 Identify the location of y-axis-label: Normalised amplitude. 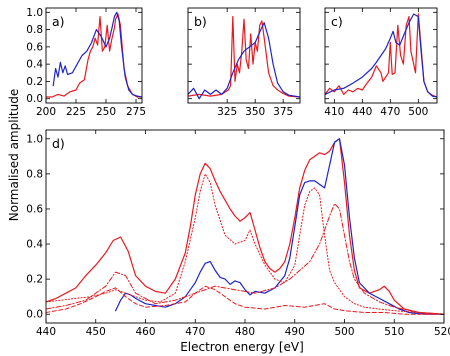
(14, 155).